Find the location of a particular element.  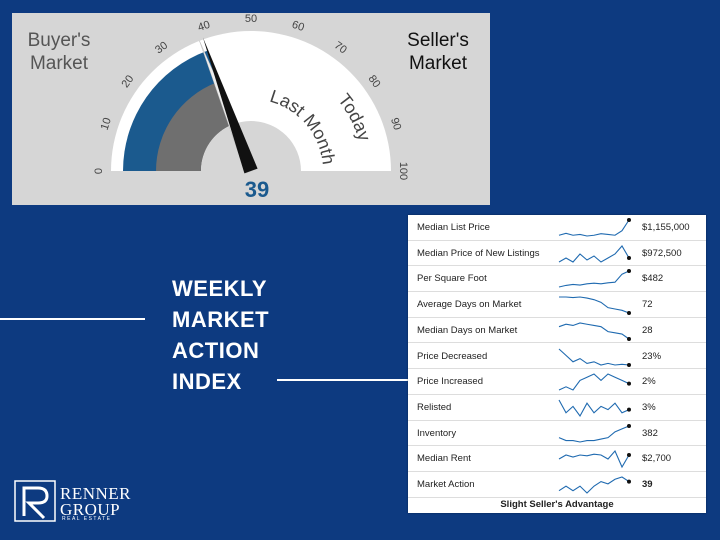

title-line-1: WEEKLY is located at coordinates (220, 288).